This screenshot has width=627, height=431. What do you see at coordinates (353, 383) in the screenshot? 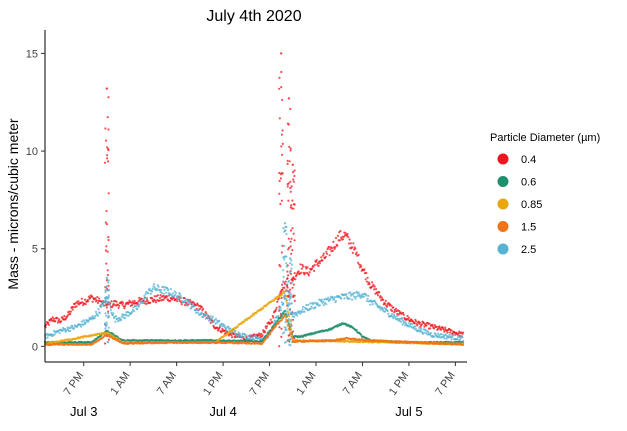
I see `x-tick-label: 7 AM` at bounding box center [353, 383].